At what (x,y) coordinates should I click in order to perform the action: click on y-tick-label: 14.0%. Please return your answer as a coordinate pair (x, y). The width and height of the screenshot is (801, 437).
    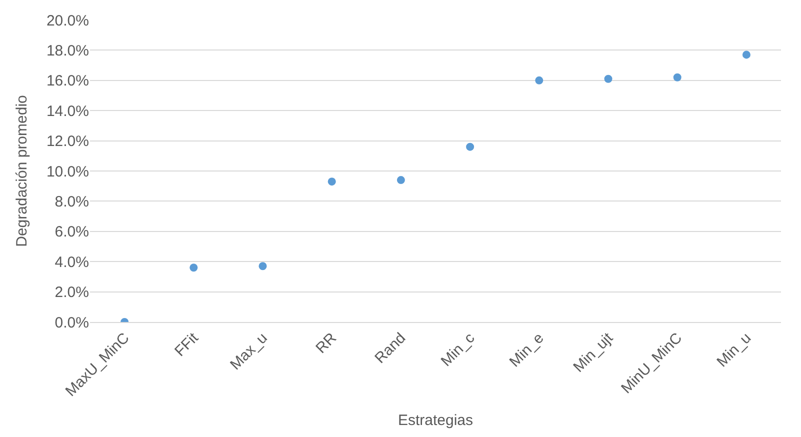
    Looking at the image, I should click on (67, 111).